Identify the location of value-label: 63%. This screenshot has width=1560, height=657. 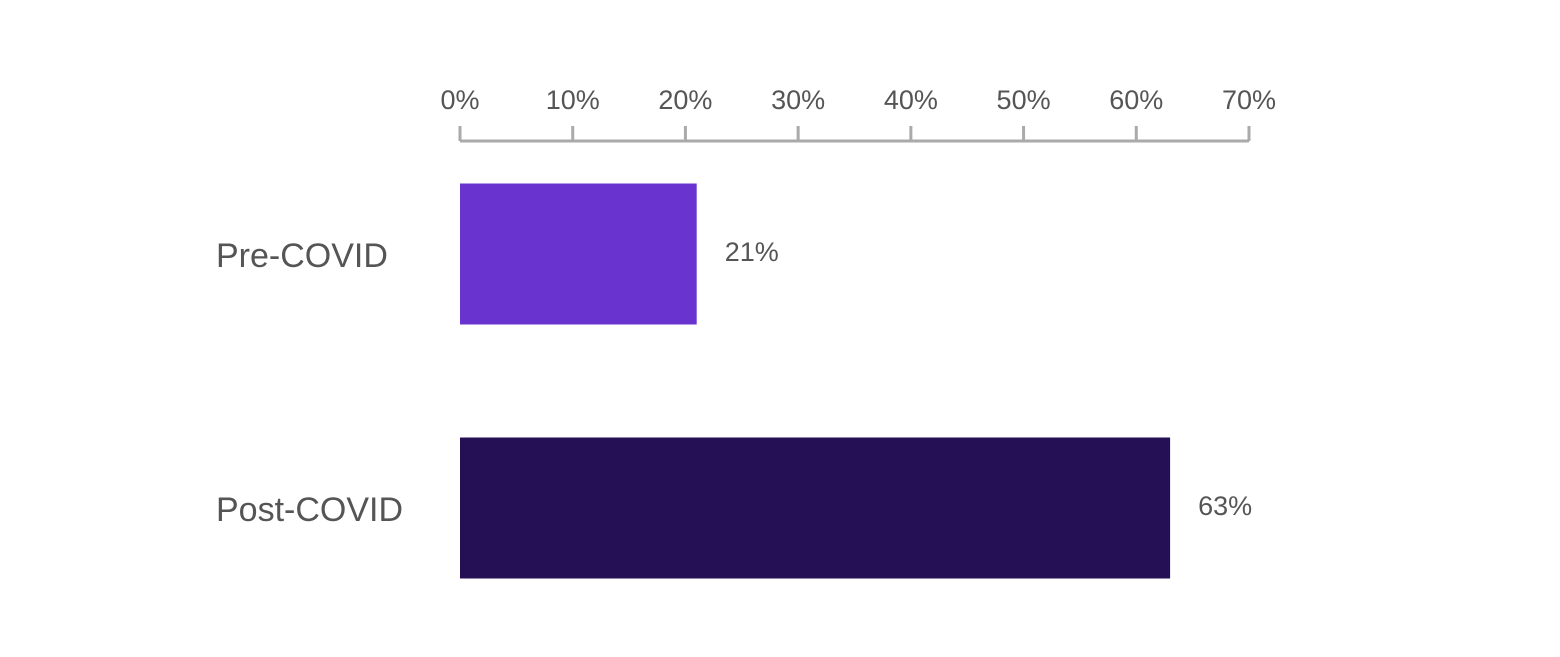
(1225, 506).